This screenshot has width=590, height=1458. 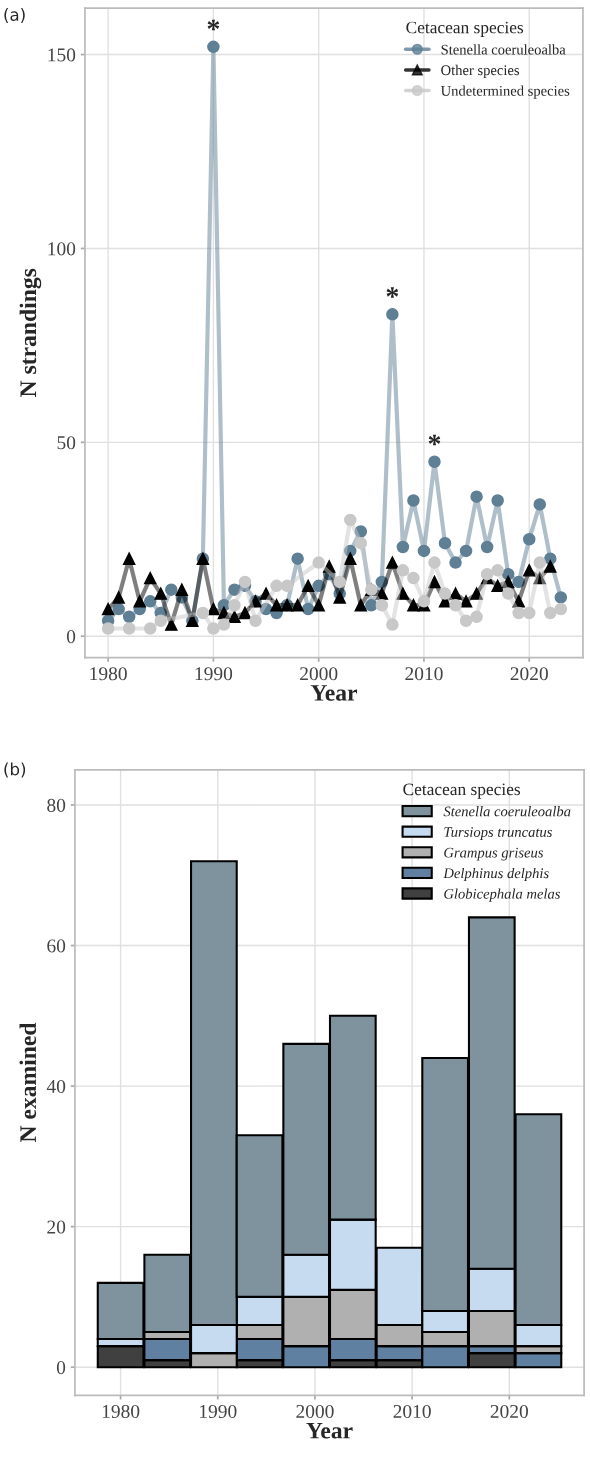 What do you see at coordinates (66, 443) in the screenshot?
I see `y-tick-label: 50` at bounding box center [66, 443].